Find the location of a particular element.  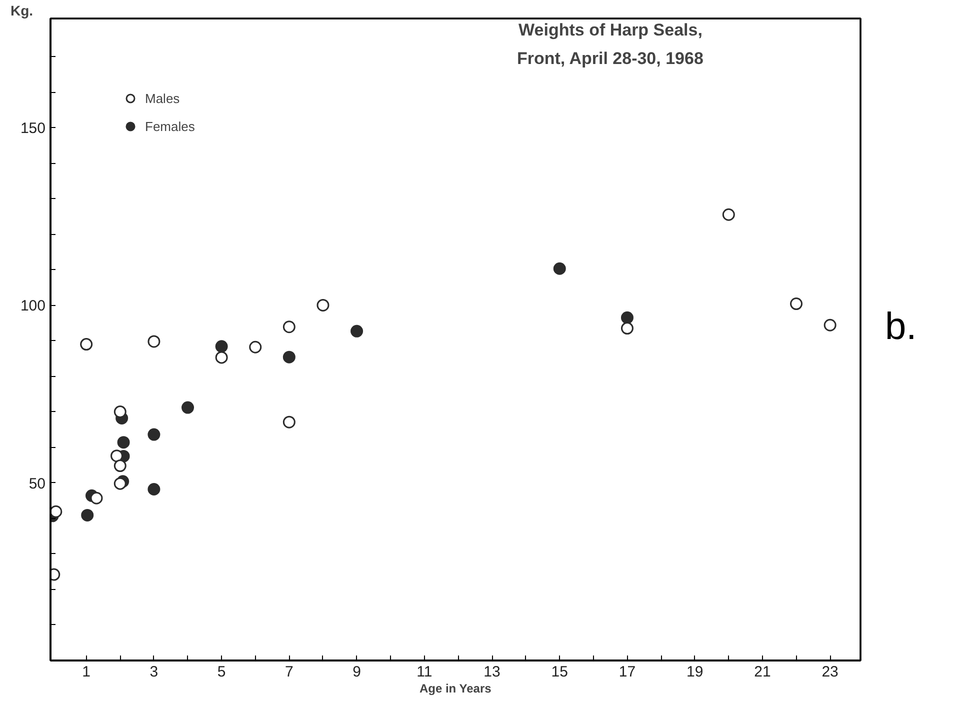

x-tick-label: 21 is located at coordinates (762, 672).